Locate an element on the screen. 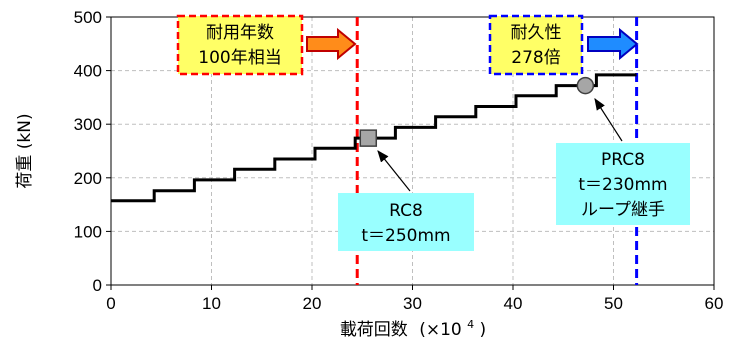 This screenshot has width=730, height=347. square-marker is located at coordinates (368, 138).